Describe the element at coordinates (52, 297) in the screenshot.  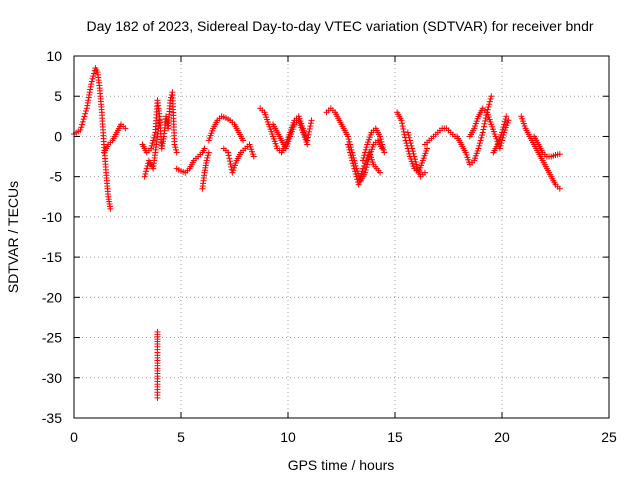
I see `y-tick-label: -20` at that location.